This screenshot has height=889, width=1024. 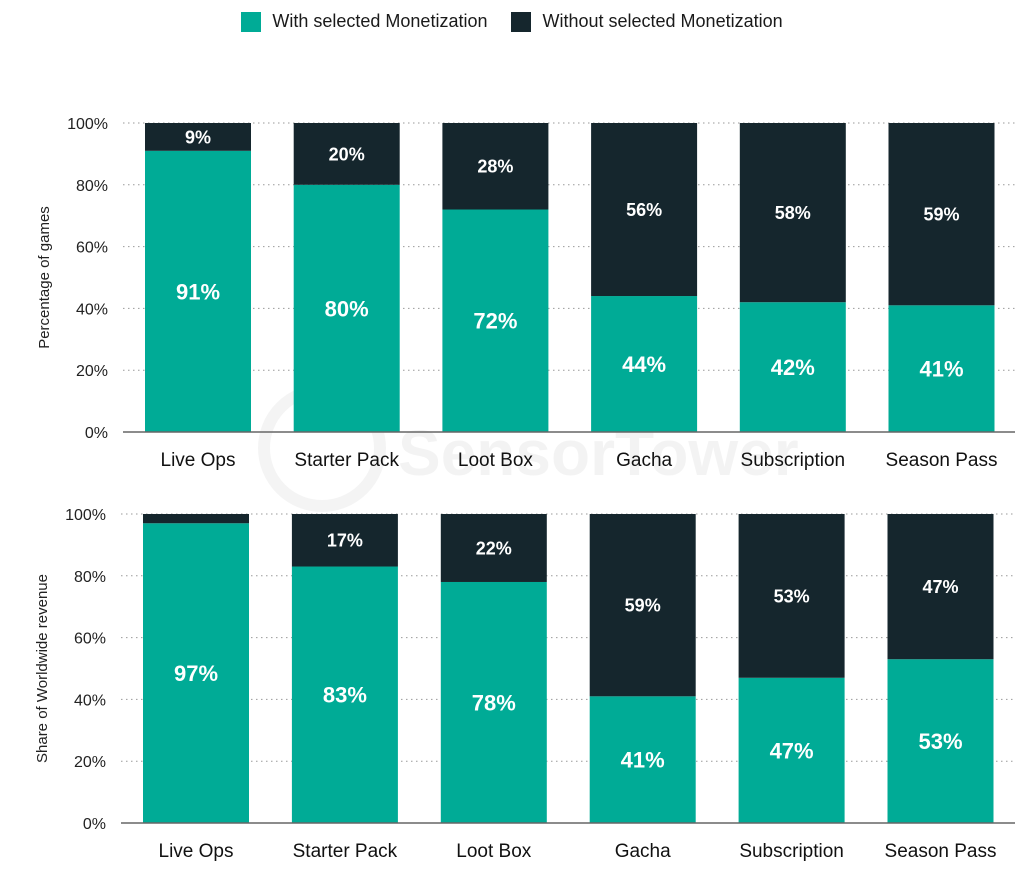 I want to click on legend-item-with: With selected Monetization, so click(x=364, y=21).